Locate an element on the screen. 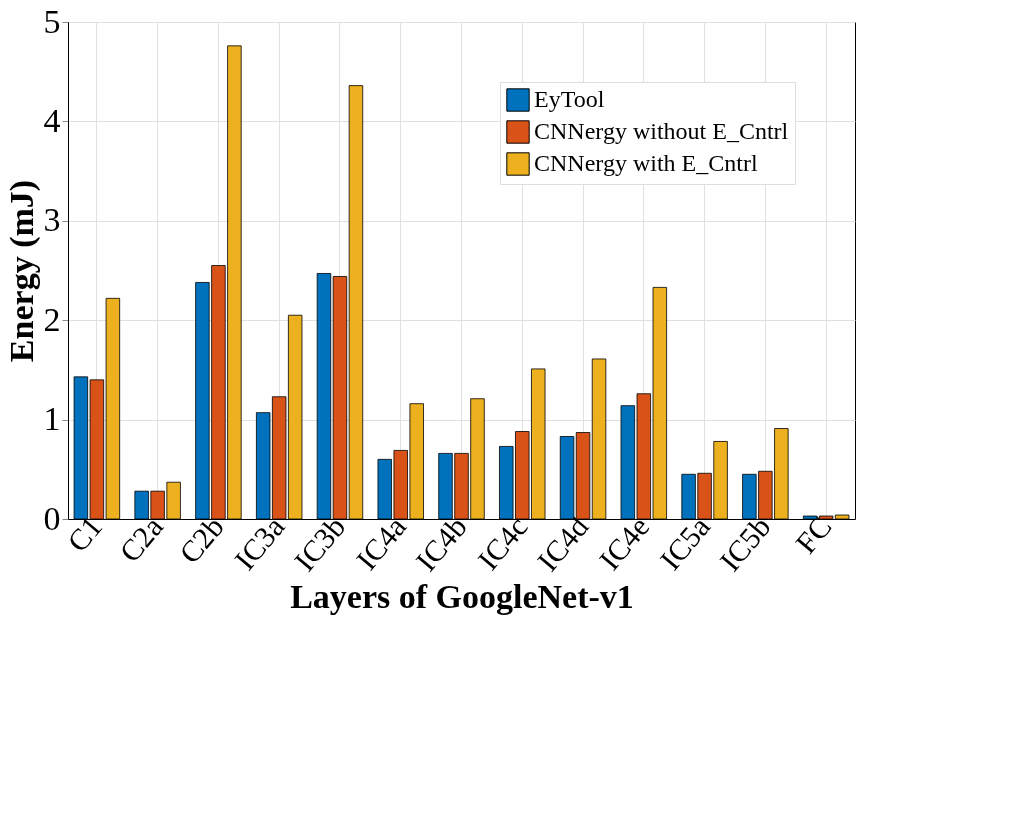 Image resolution: width=1018 pixels, height=837 pixels. y-tick-label: 1 is located at coordinates (52, 419).